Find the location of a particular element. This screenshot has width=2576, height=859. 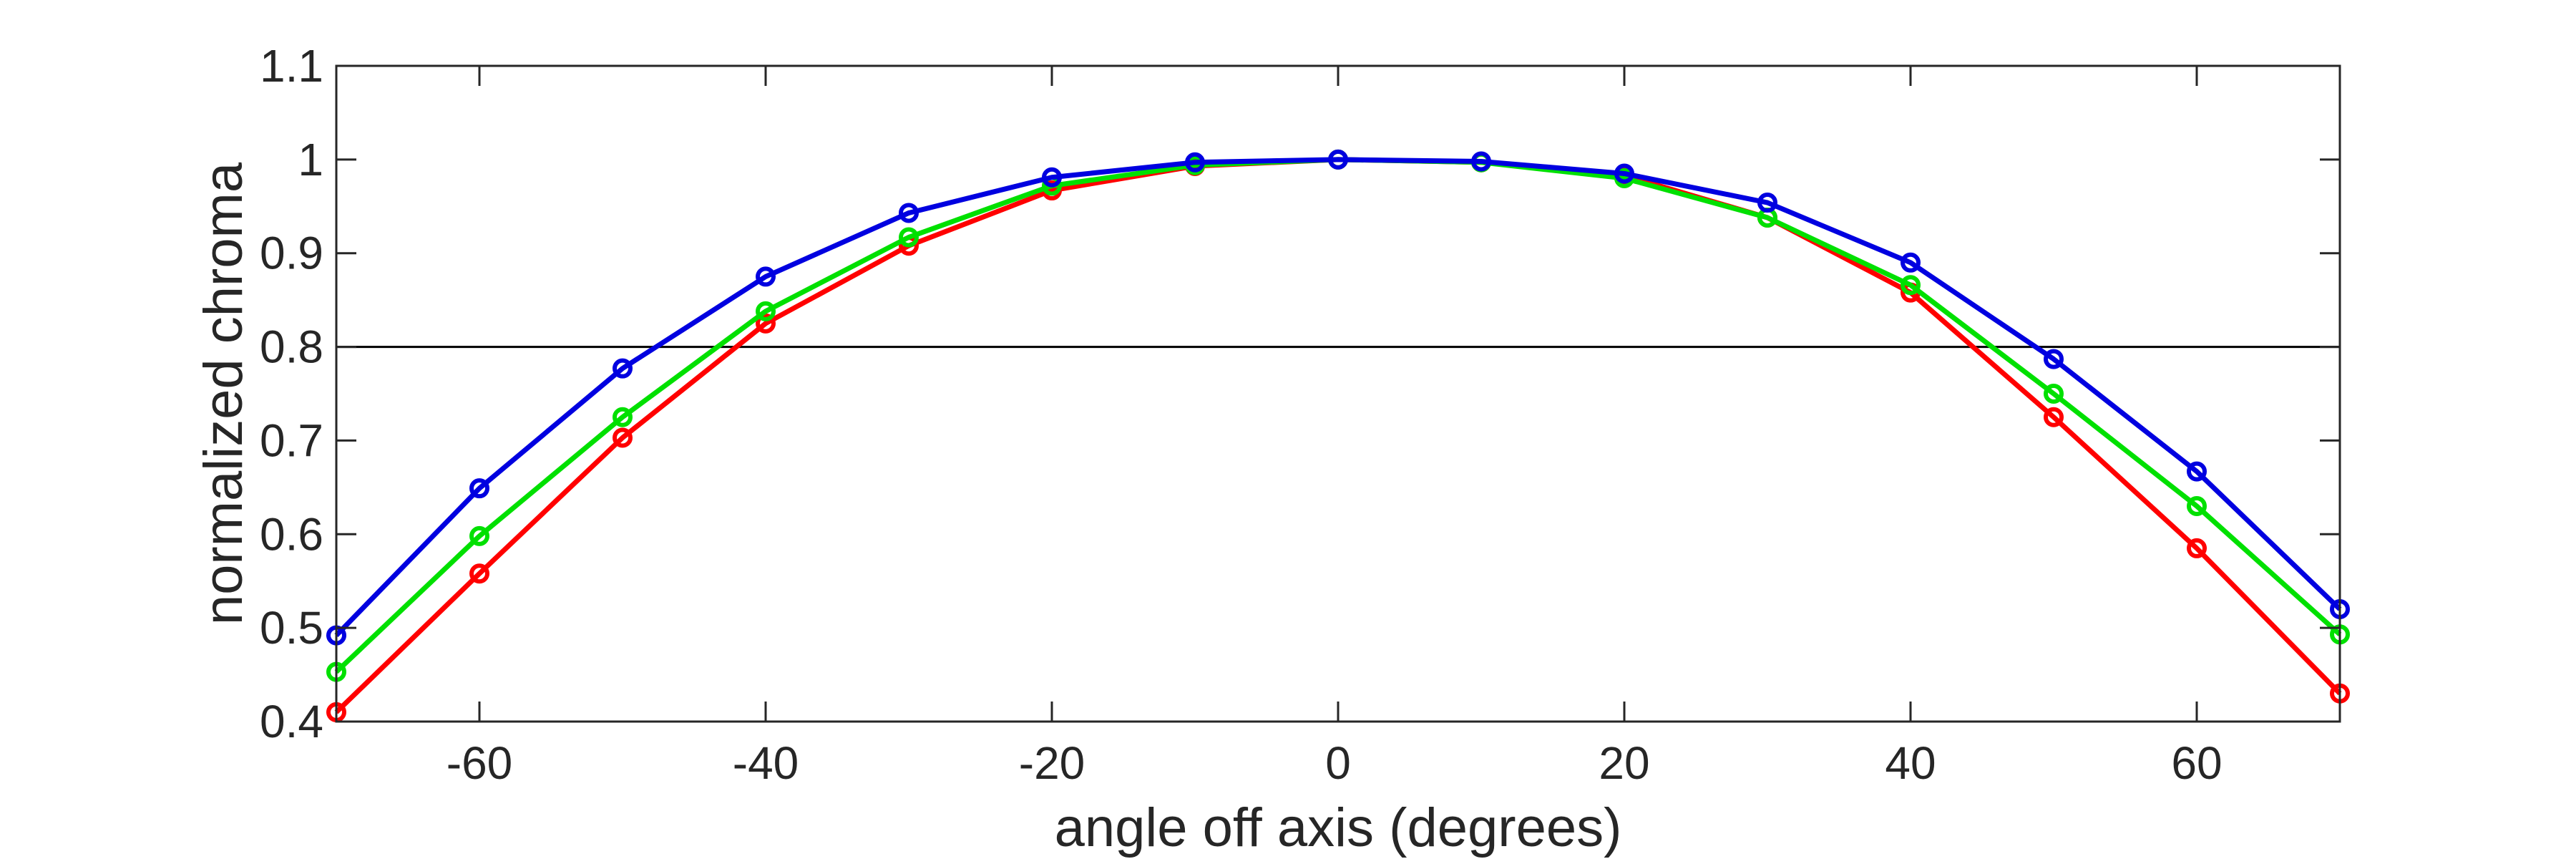

y-axis-label: normalized chroma is located at coordinates (223, 393).